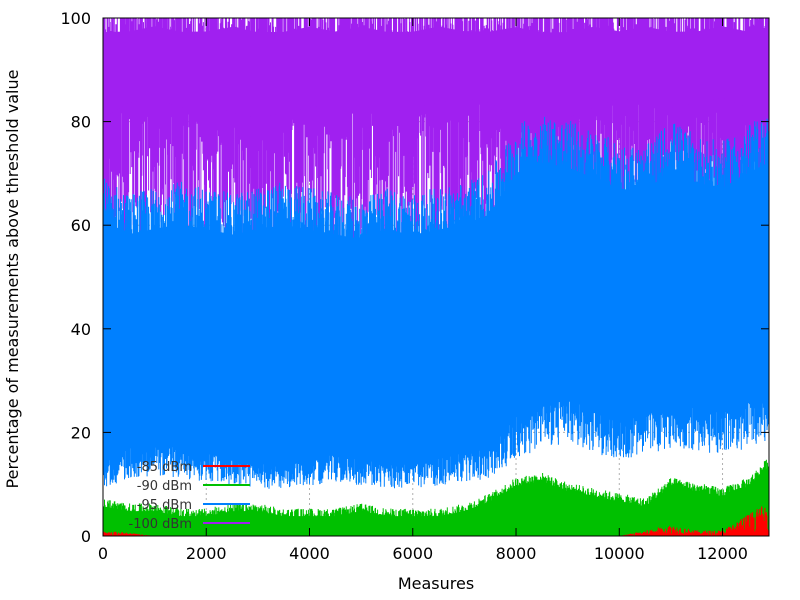 The height and width of the screenshot is (600, 800). I want to click on y-tick-label: 100, so click(75, 18).